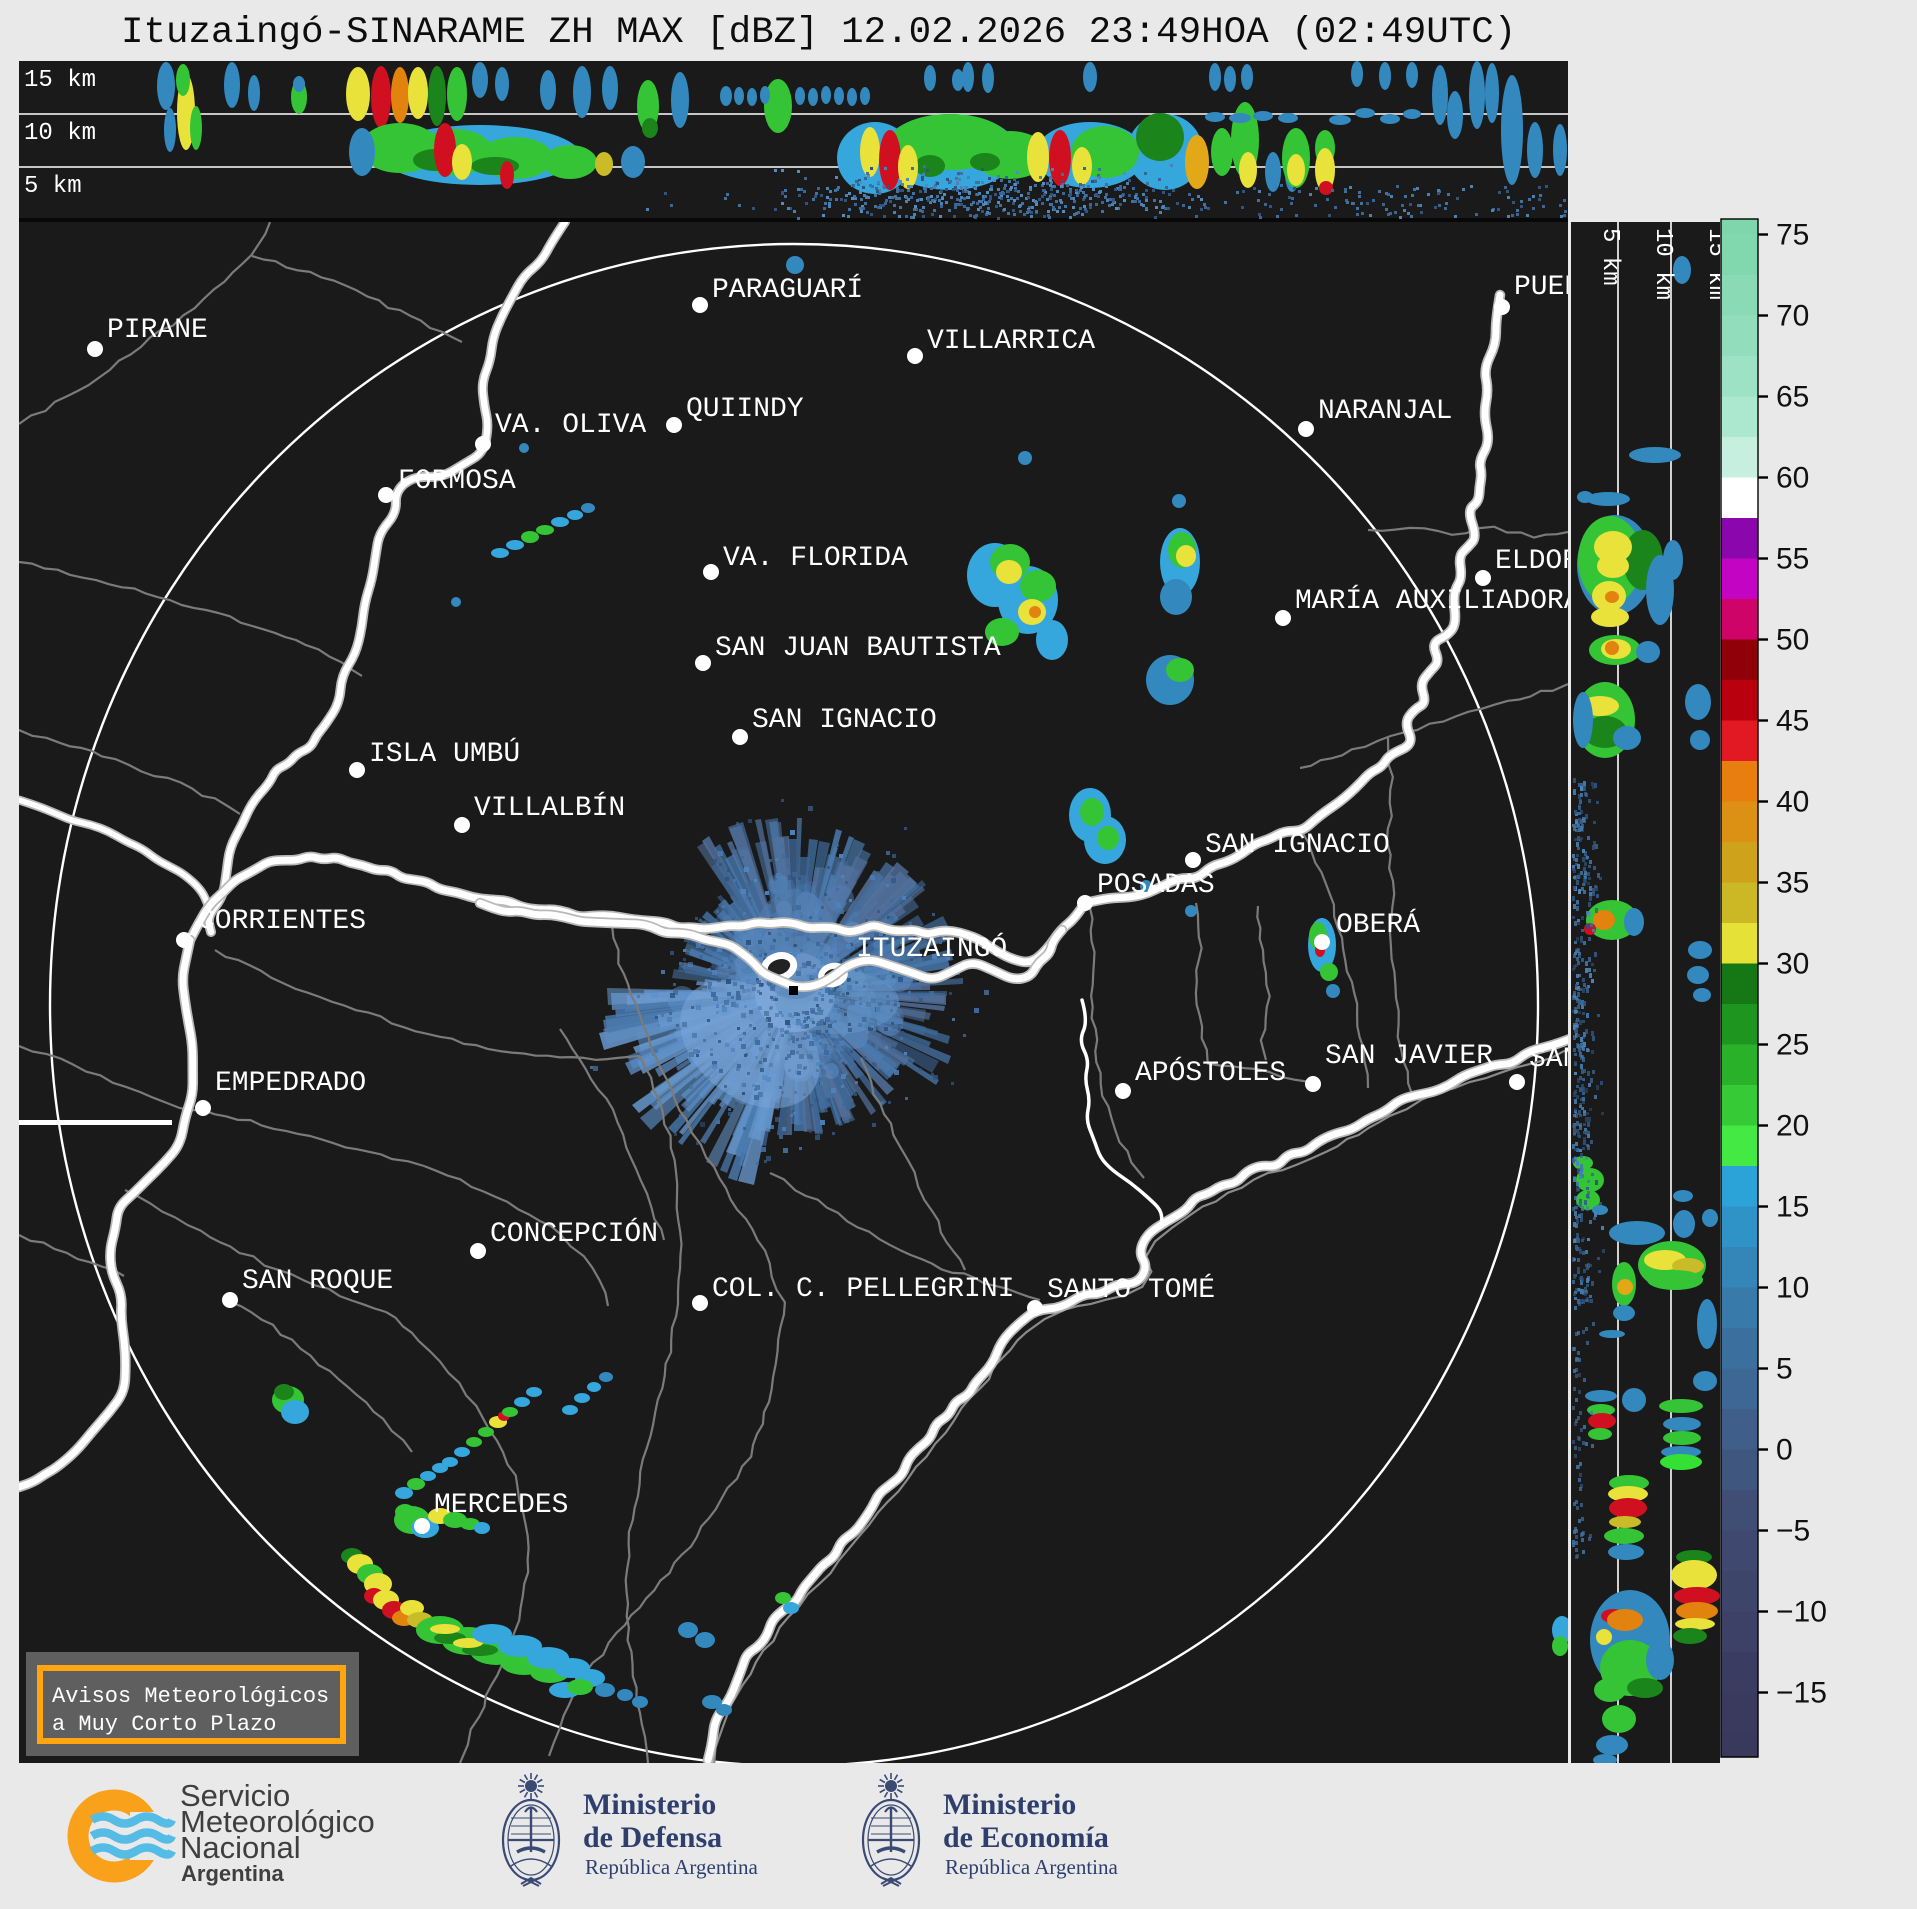 Image resolution: width=1917 pixels, height=1909 pixels. Describe the element at coordinates (1378, 925) in the screenshot. I see `svg-text: OBERÁ` at that location.